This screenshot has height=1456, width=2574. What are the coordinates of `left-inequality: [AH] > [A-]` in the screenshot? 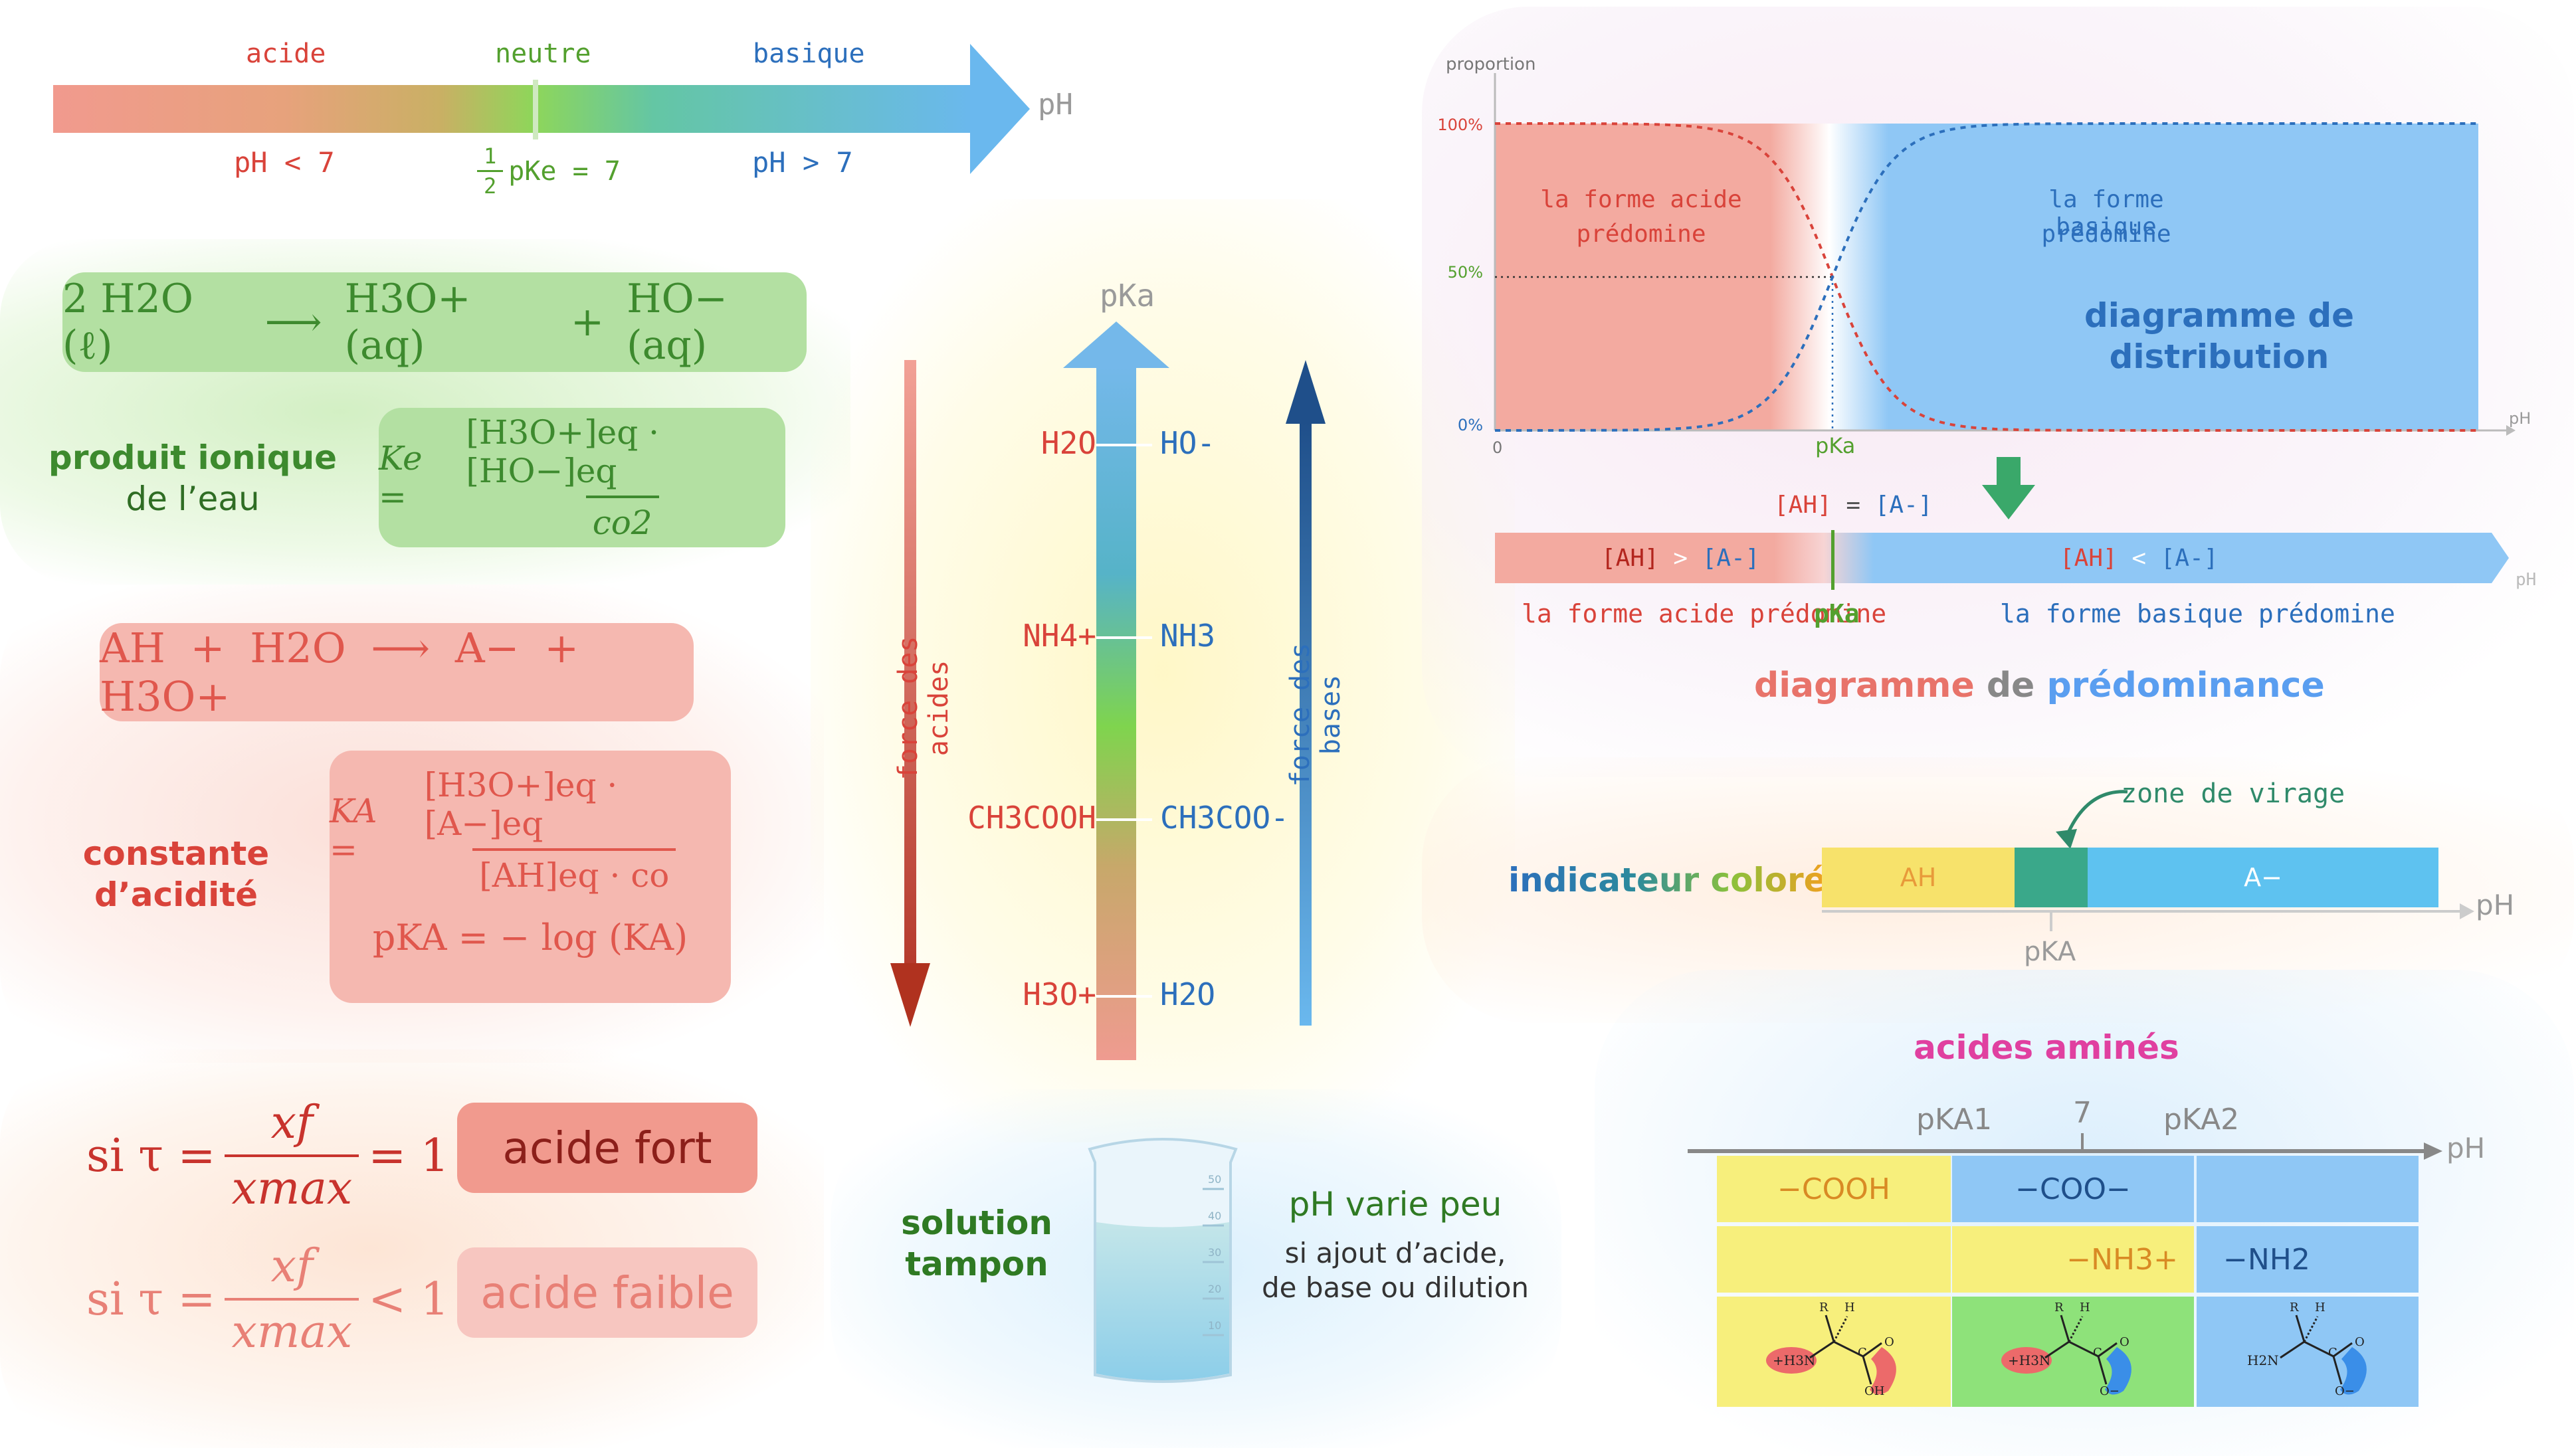 It's located at (1680, 558).